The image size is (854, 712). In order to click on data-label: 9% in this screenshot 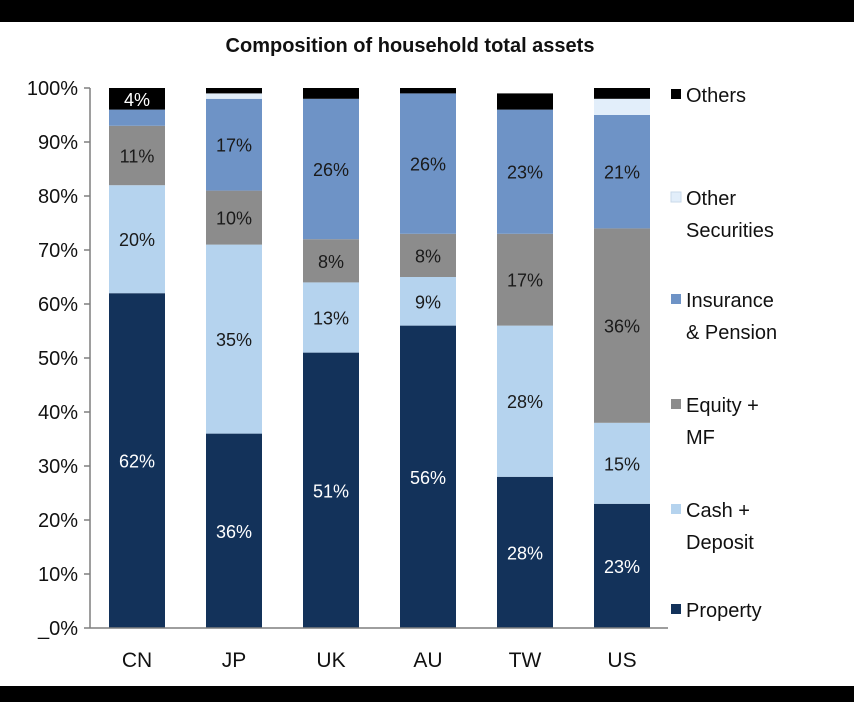, I will do `click(428, 302)`.